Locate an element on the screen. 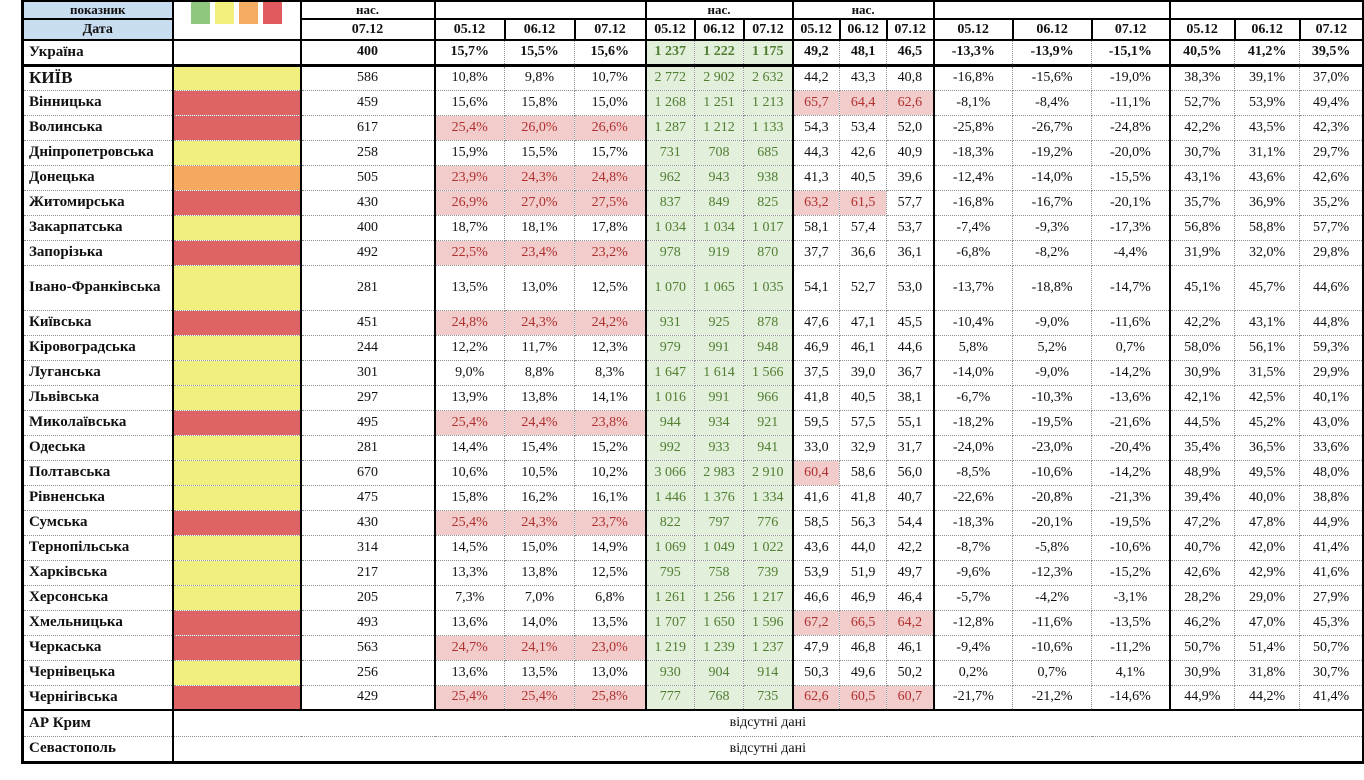 Image resolution: width=1364 pixels, height=780 pixels. population-value-cell: 281 is located at coordinates (367, 447).